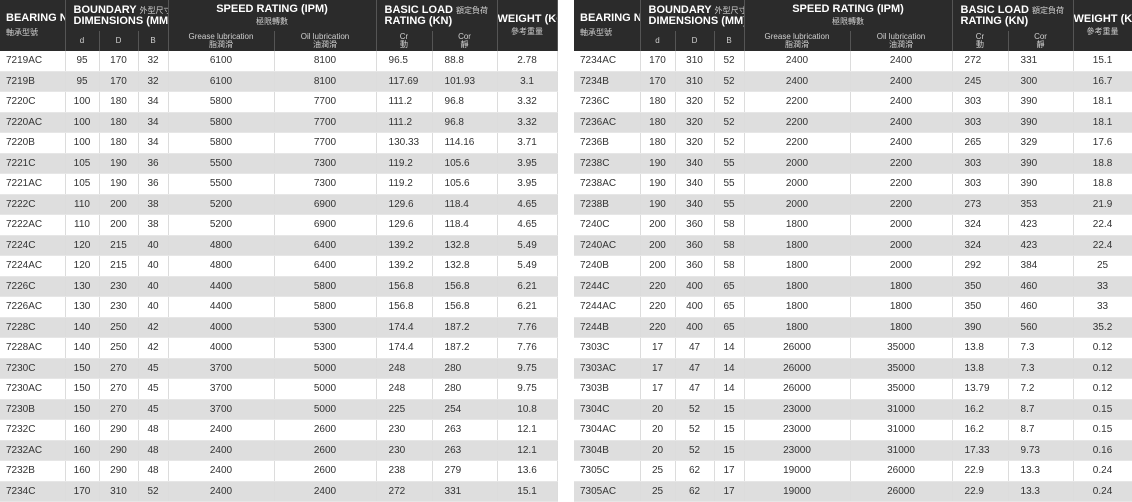 Image resolution: width=1132 pixels, height=502 pixels. I want to click on cr-cell: 350, so click(980, 307).